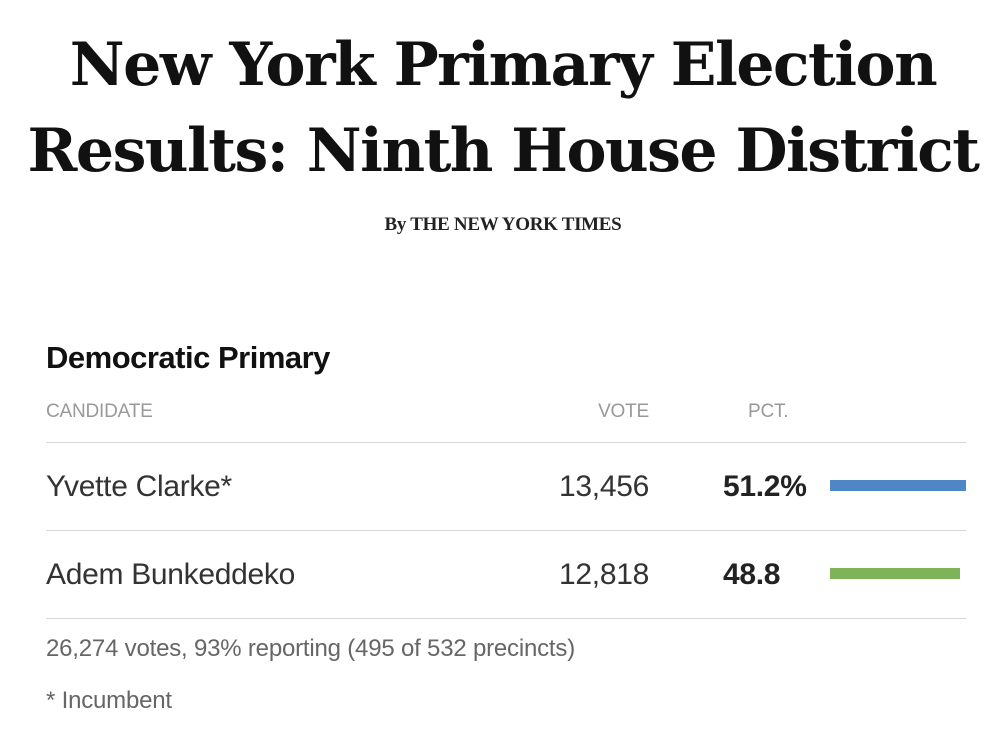  What do you see at coordinates (506, 487) in the screenshot?
I see `table-row: Yvette Clarke* 13,456 51.2%` at bounding box center [506, 487].